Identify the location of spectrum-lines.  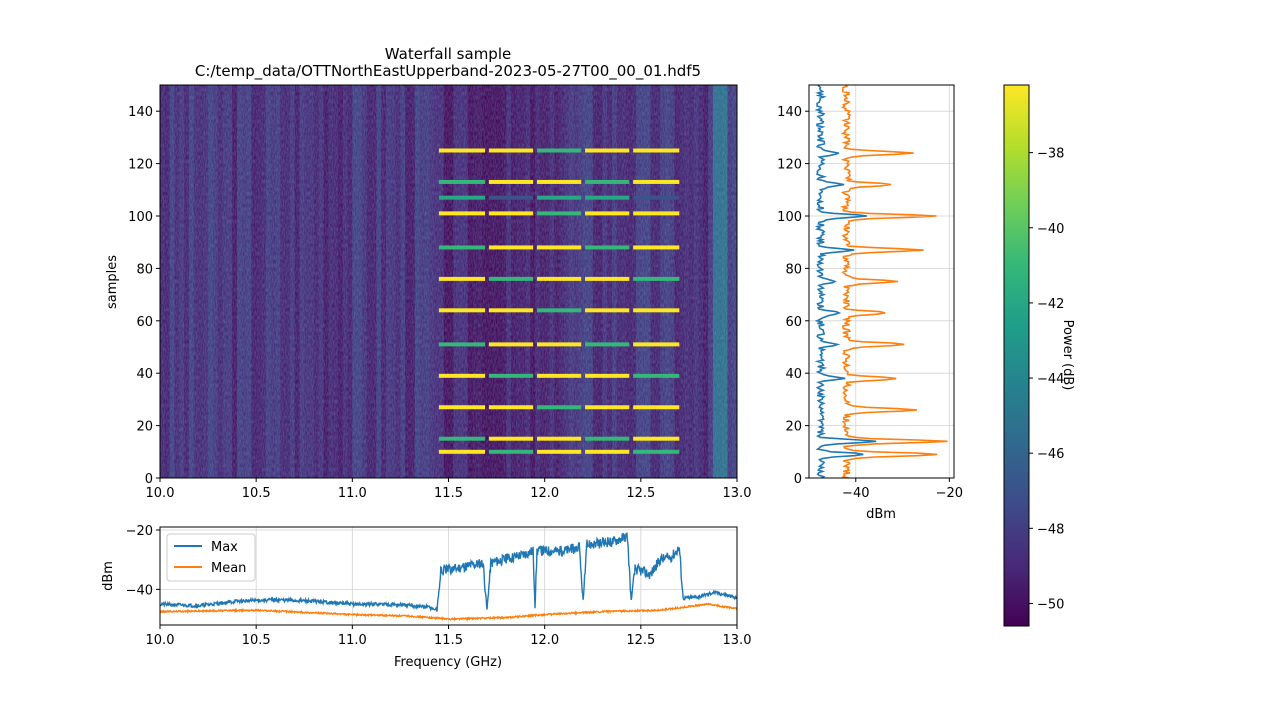
(448, 577).